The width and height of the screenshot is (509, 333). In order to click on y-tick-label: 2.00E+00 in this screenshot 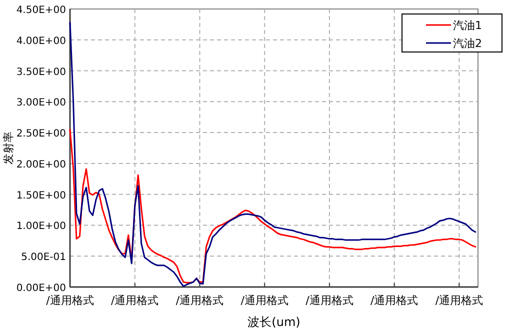, I will do `click(41, 164)`.